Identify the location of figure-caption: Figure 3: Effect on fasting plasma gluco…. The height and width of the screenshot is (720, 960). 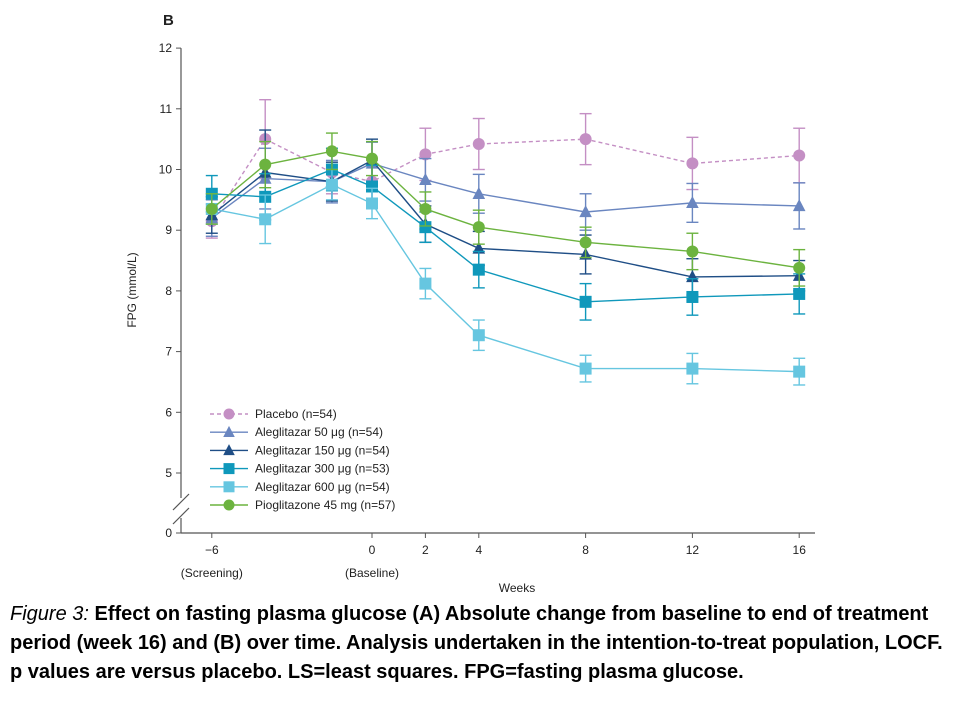
(477, 643).